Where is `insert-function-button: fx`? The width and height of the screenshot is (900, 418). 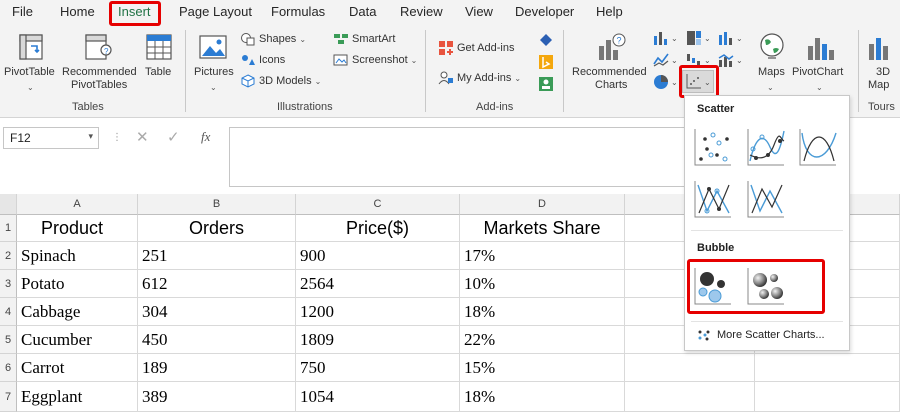 insert-function-button: fx is located at coordinates (206, 136).